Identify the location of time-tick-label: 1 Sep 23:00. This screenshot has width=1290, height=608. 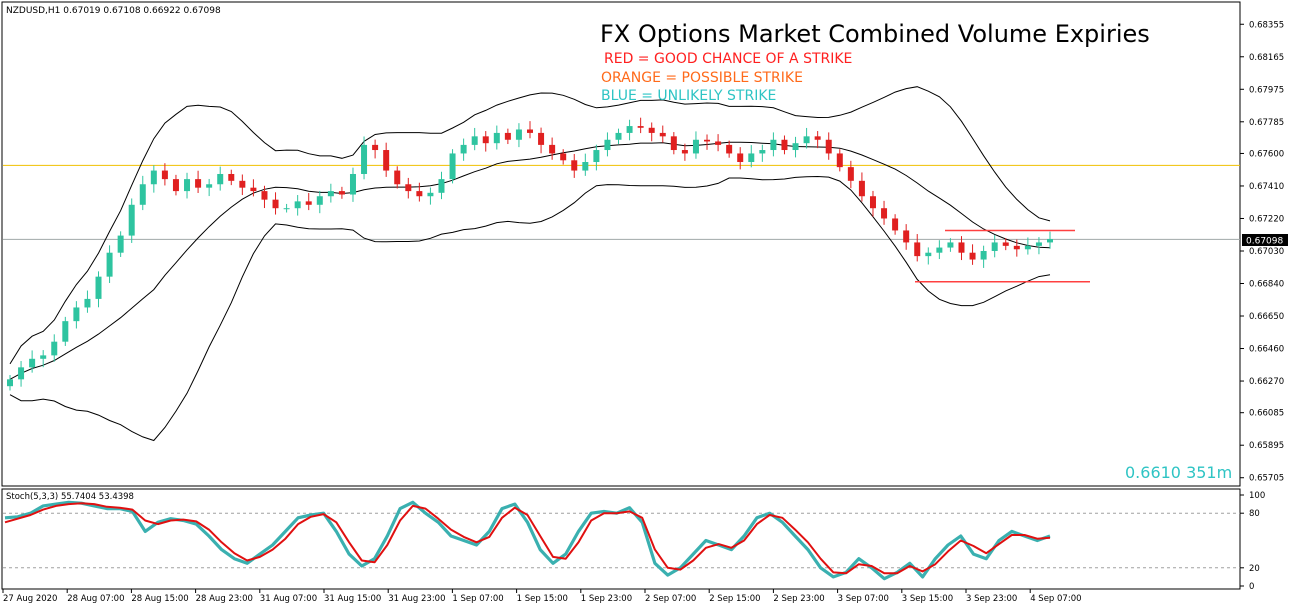
(606, 599).